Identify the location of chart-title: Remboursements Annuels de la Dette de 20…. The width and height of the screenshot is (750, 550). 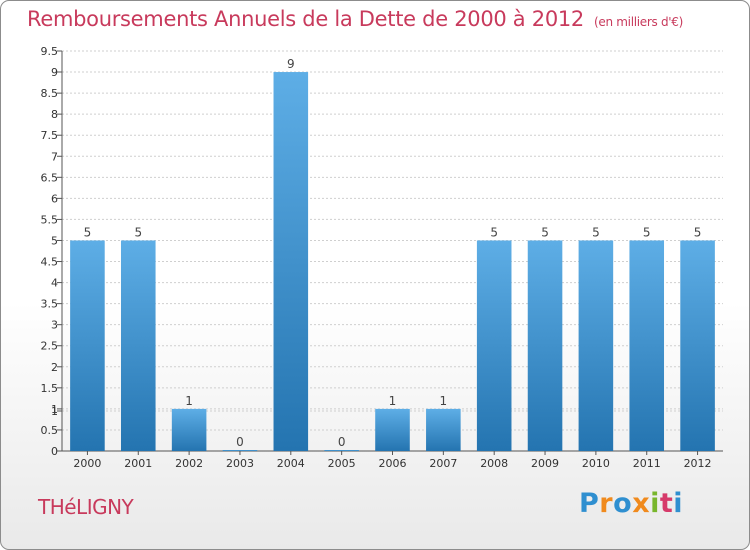
(355, 19).